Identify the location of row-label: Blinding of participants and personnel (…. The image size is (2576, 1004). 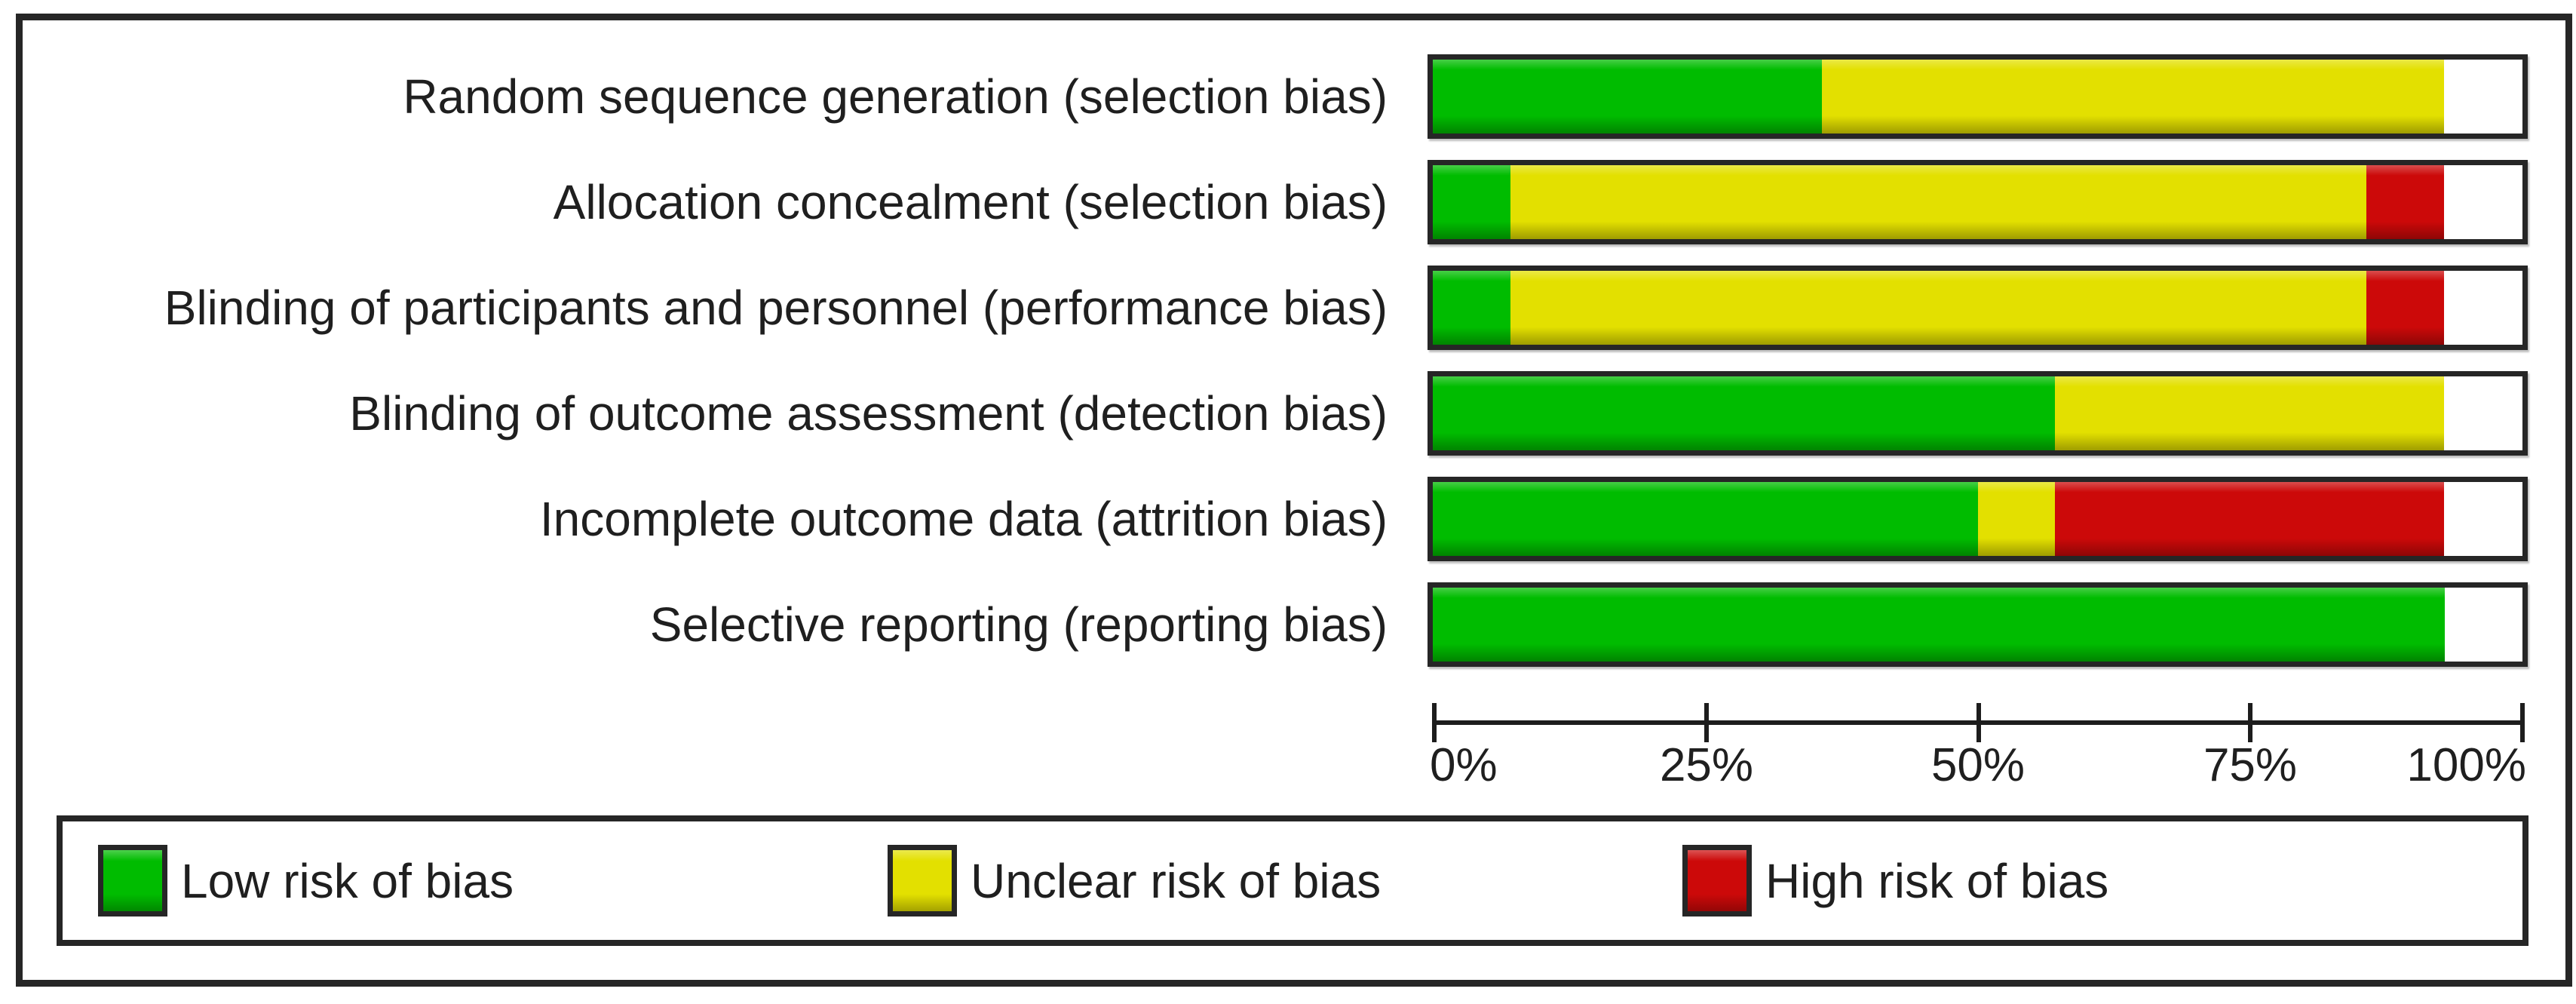
(776, 308).